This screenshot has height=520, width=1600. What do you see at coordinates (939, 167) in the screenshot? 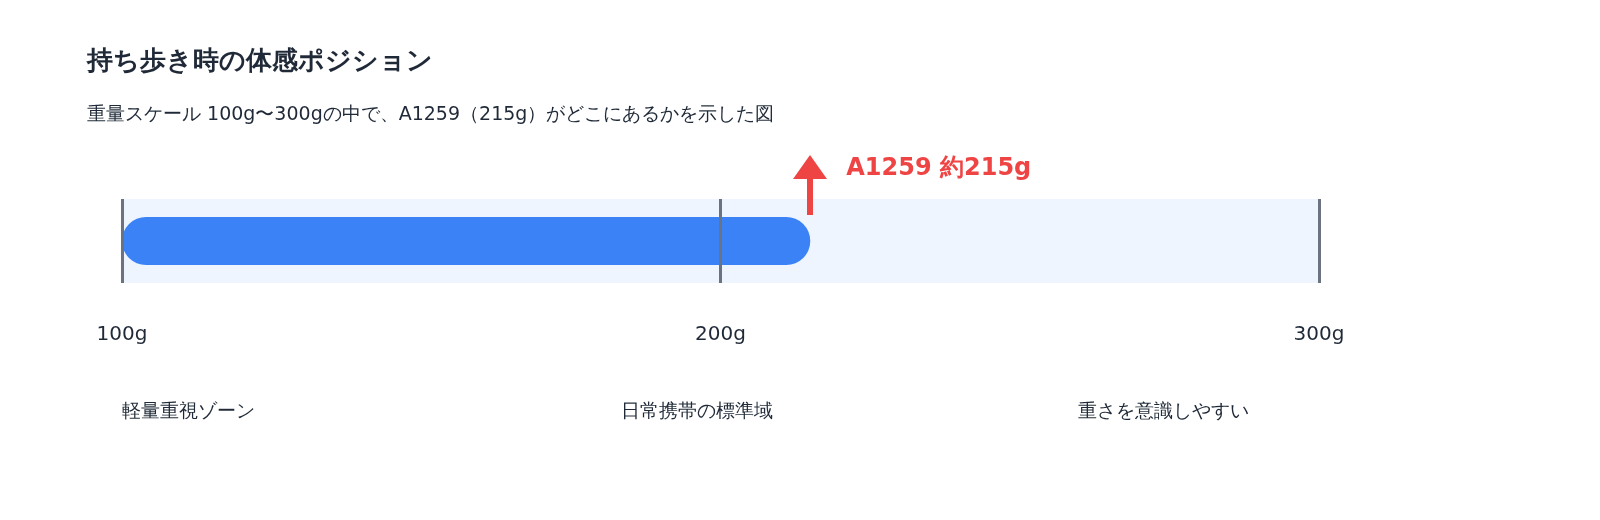
I see `text: A1259 約215g` at bounding box center [939, 167].